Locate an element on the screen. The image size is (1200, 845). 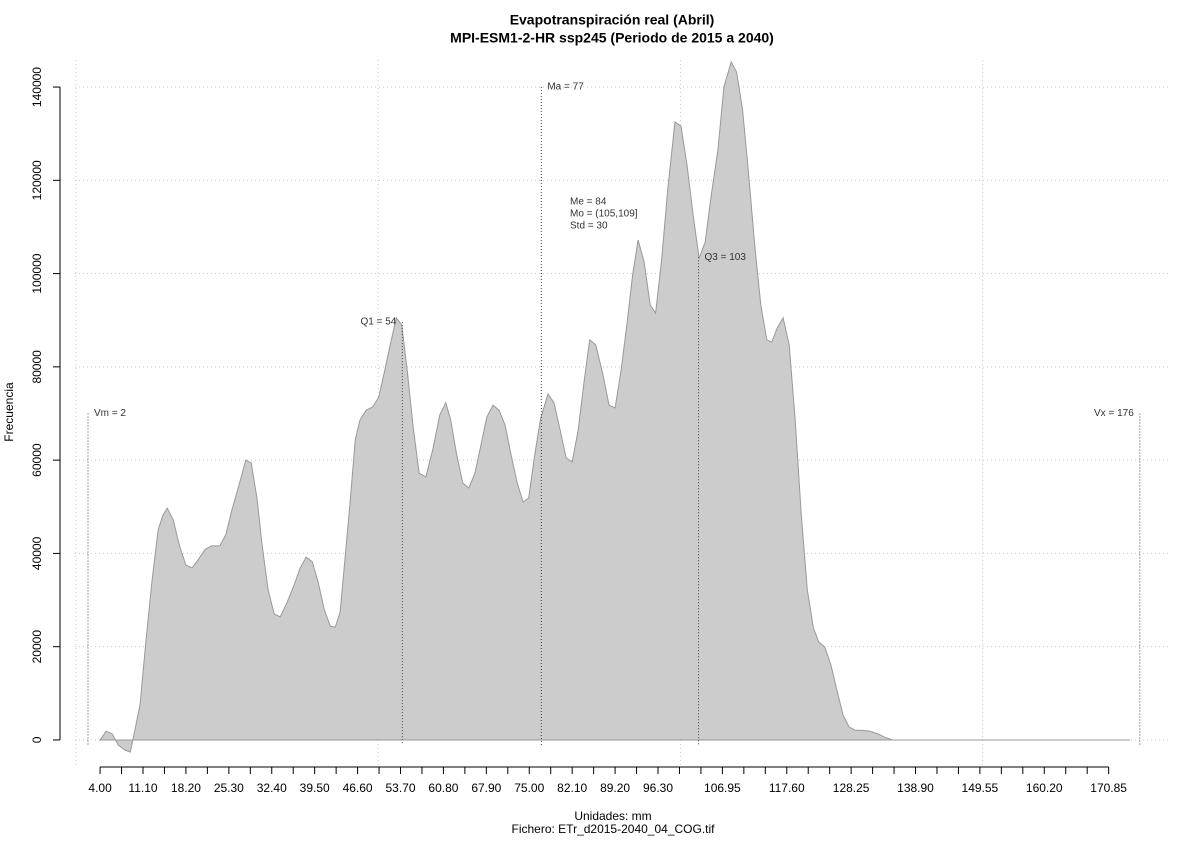
y-tick-label: 60000 is located at coordinates (37, 460).